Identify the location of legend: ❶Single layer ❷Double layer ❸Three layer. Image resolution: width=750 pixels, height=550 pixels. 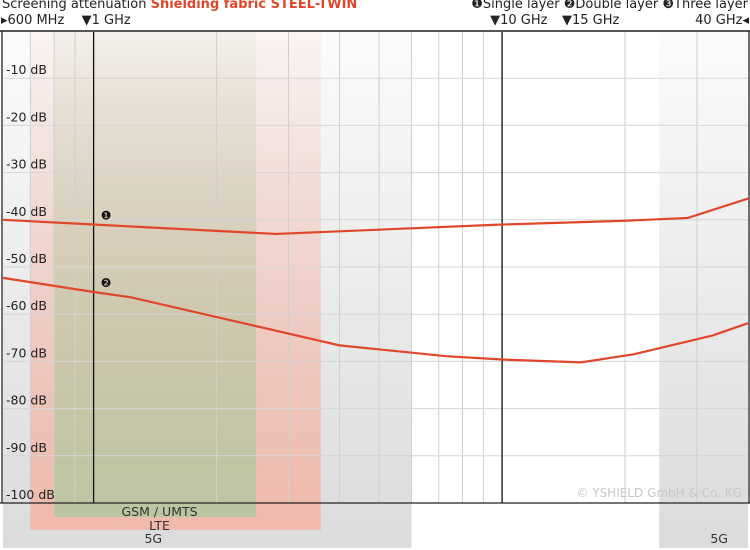
(609, 6).